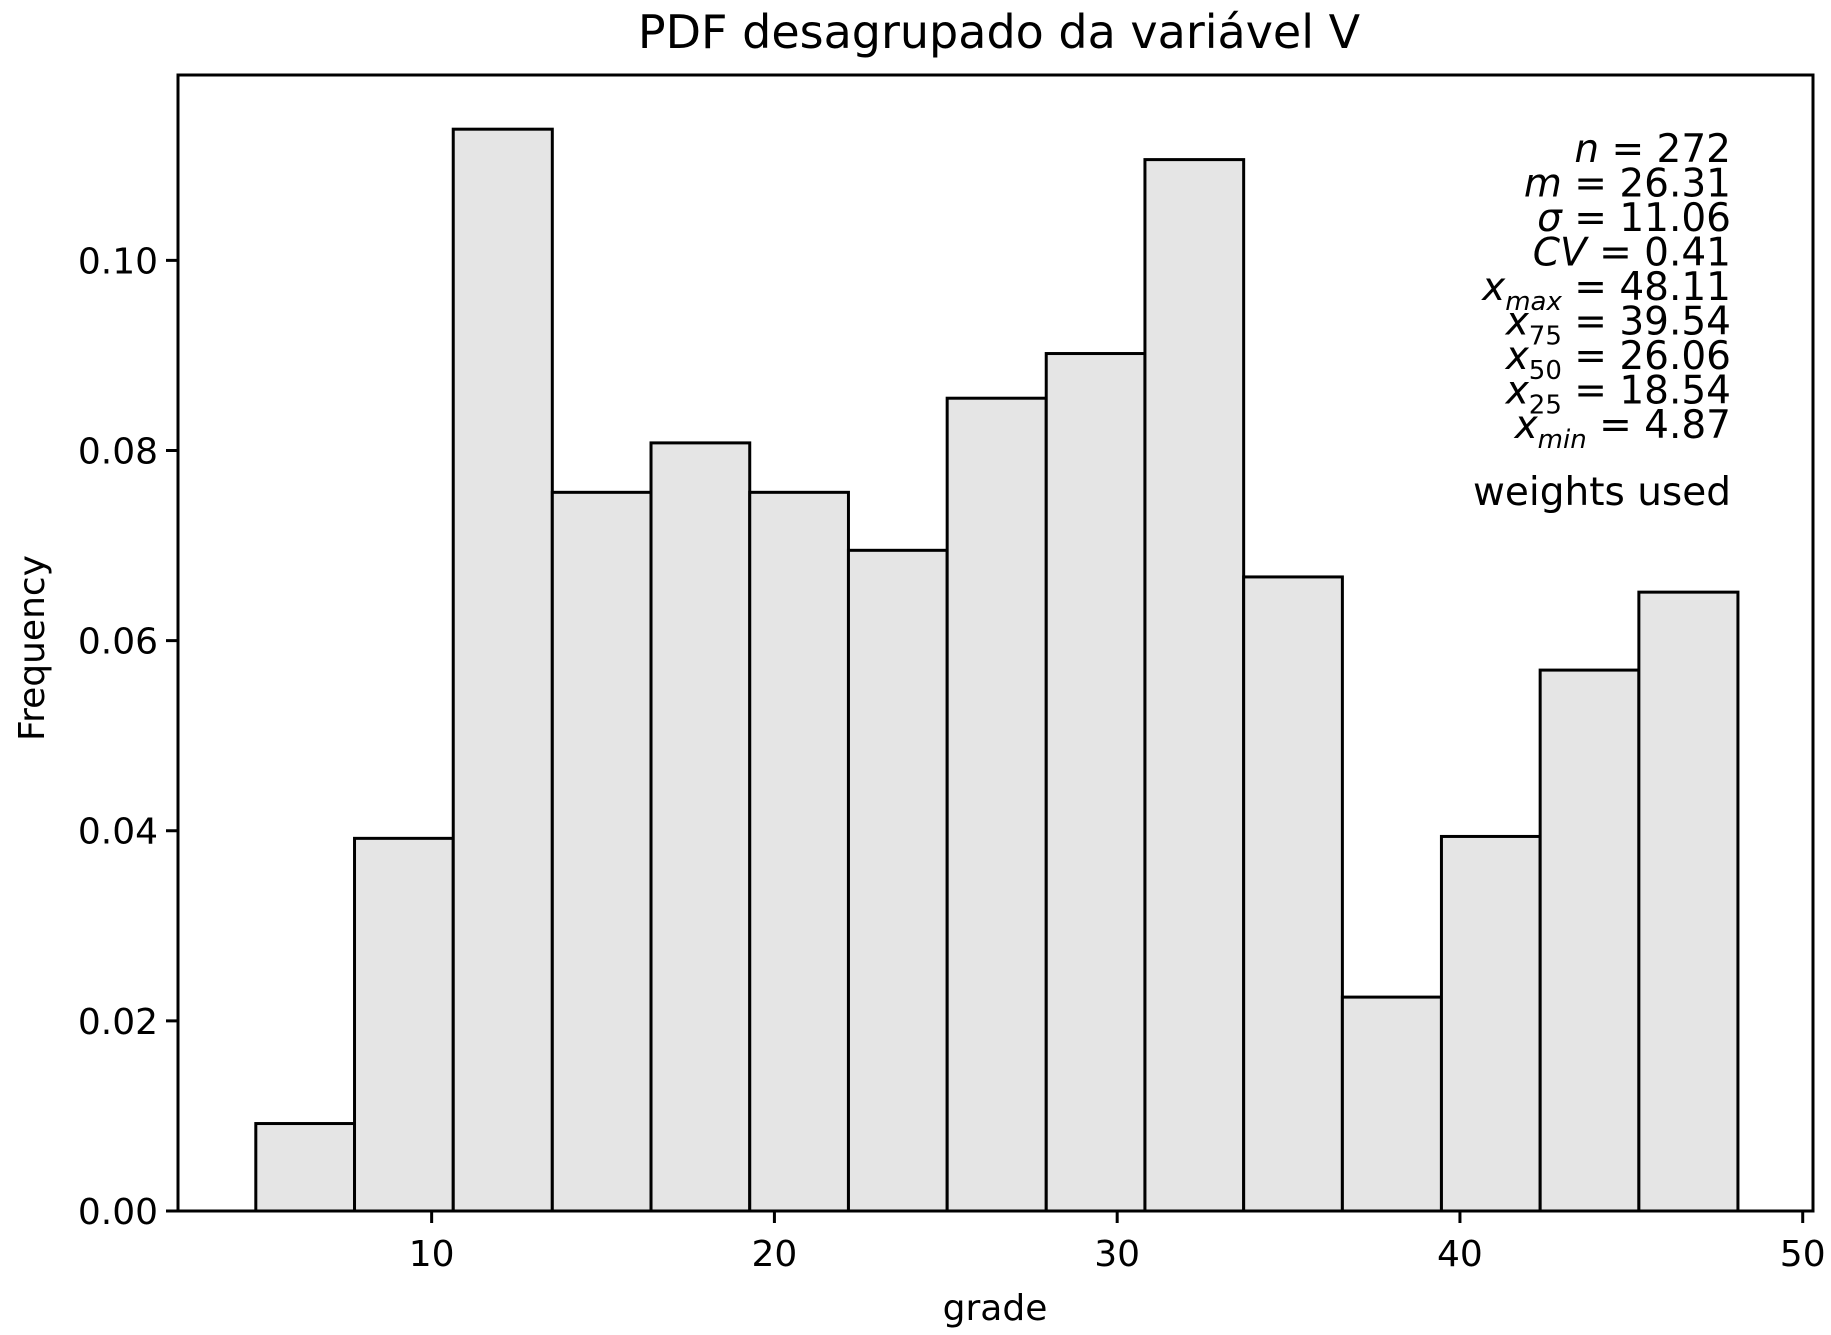 The image size is (1831, 1335). Describe the element at coordinates (1460, 1254) in the screenshot. I see `x-tick-label: 40` at that location.